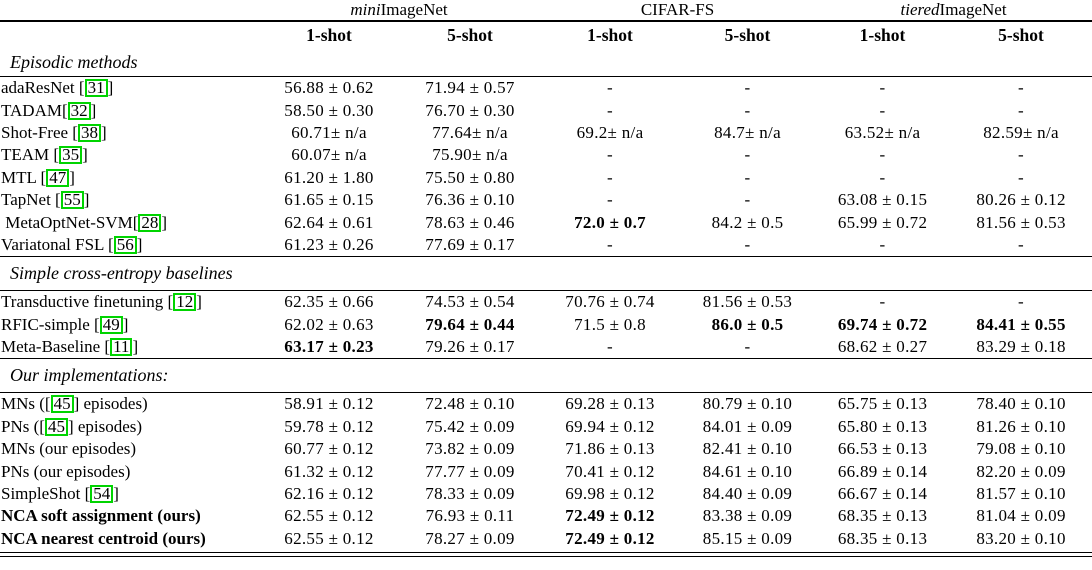  I want to click on method-label: Shot-Free [38], so click(54, 132).